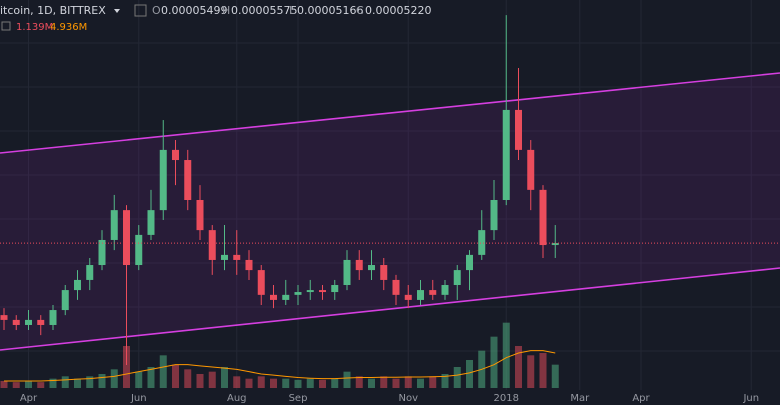 This screenshot has height=405, width=780. What do you see at coordinates (140, 10) in the screenshot?
I see `checkbox` at bounding box center [140, 10].